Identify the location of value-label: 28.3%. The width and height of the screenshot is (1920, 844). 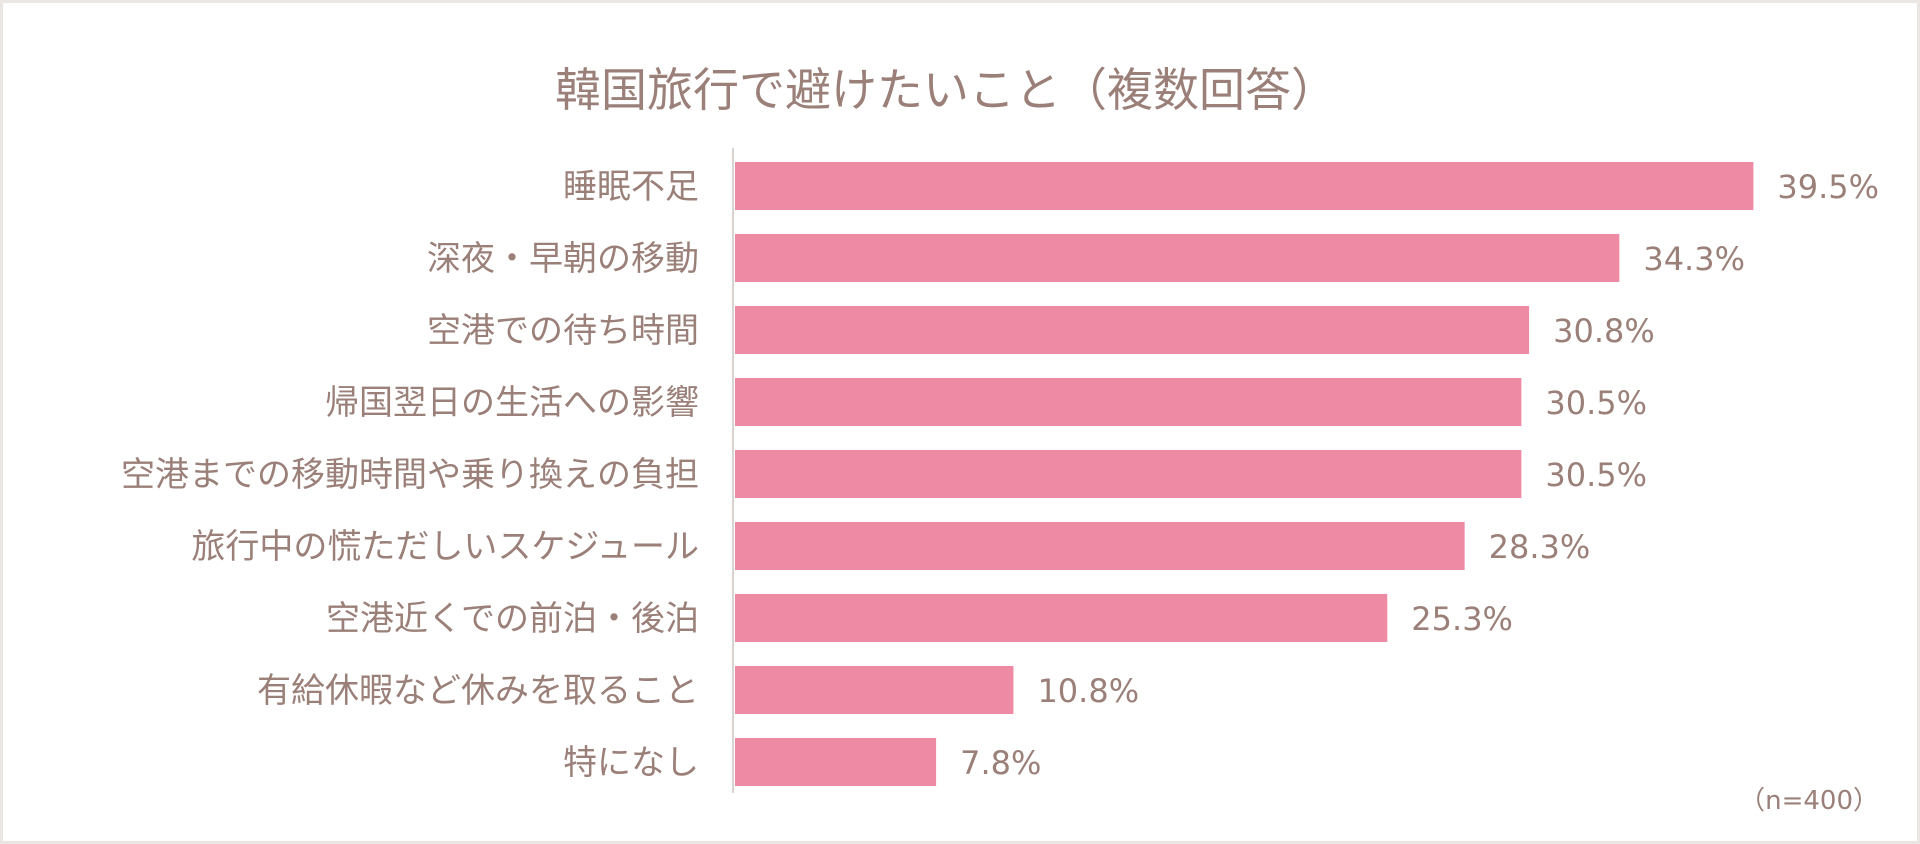
(1540, 547).